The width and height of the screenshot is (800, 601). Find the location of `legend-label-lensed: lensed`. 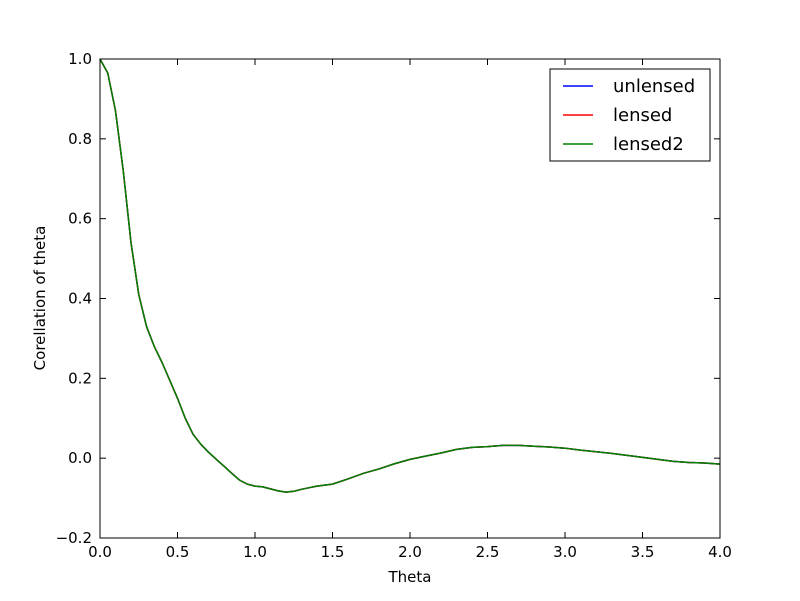

legend-label-lensed: lensed is located at coordinates (642, 115).